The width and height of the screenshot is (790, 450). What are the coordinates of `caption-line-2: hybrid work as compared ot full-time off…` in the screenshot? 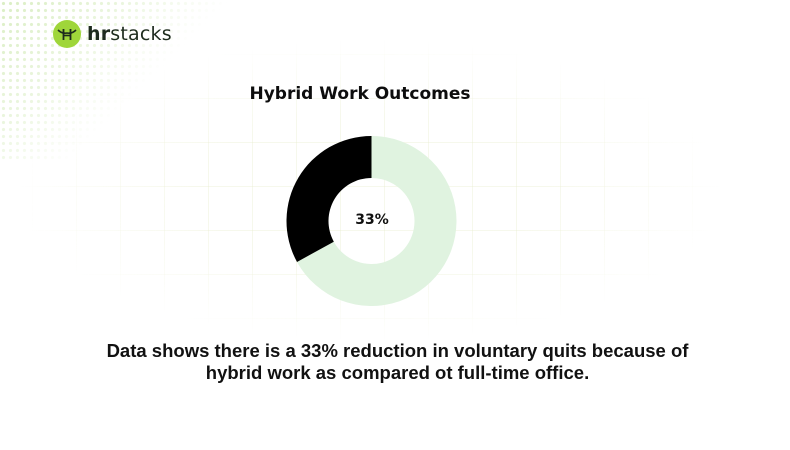 It's located at (397, 372).